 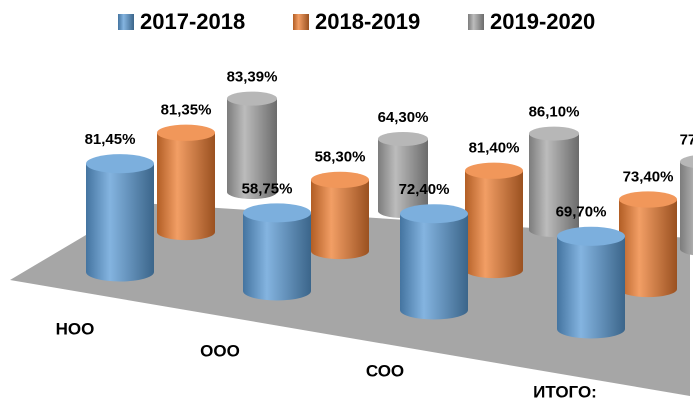 What do you see at coordinates (220, 350) in the screenshot?
I see `category-label: ООО` at bounding box center [220, 350].